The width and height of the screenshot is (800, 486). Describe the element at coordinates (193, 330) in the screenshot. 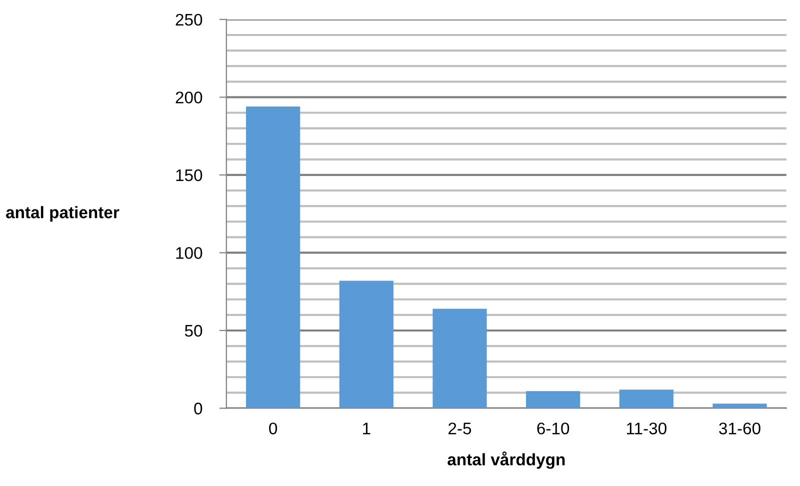

I see `y-tick-label: 50` at that location.